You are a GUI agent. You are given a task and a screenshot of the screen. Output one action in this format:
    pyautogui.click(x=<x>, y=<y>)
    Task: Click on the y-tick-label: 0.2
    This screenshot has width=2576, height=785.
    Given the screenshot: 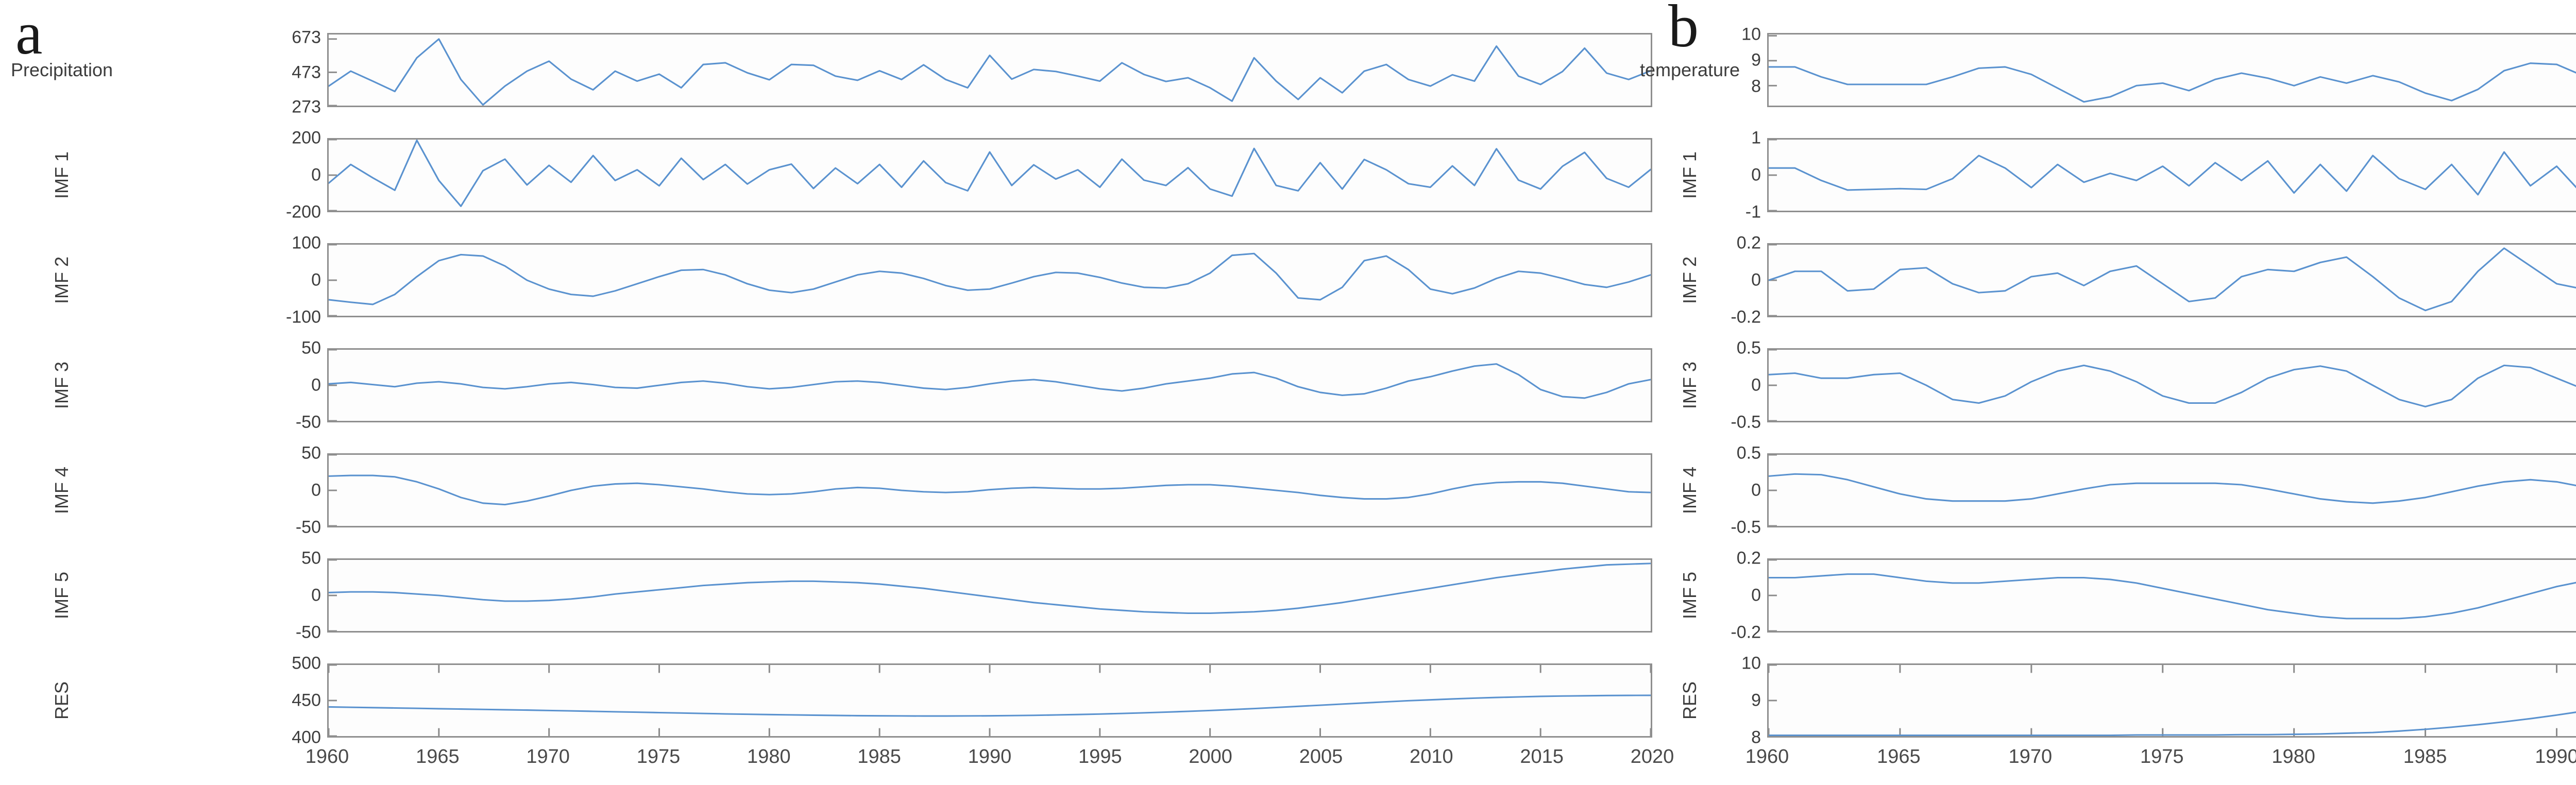 What is the action you would take?
    pyautogui.click(x=1748, y=558)
    